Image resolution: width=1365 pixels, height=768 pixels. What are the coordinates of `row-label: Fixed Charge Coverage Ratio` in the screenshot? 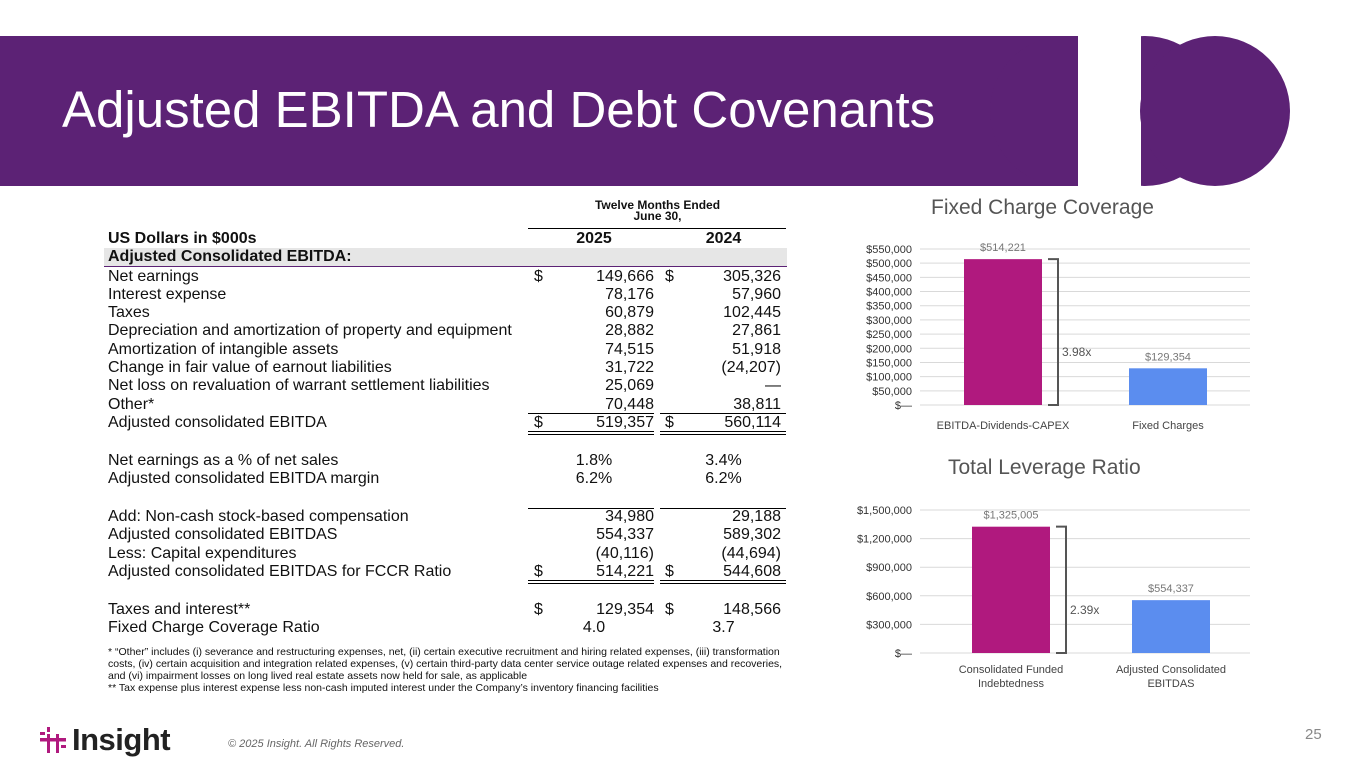 It's located at (214, 627).